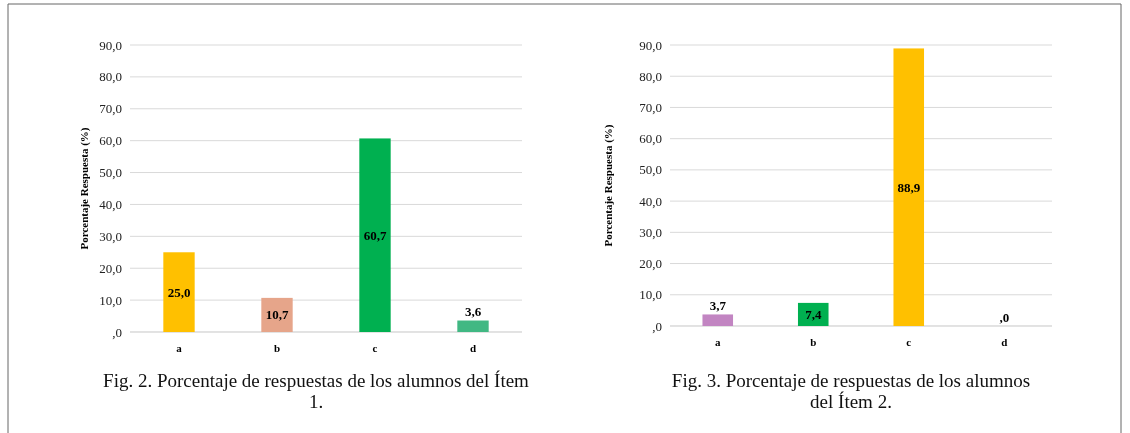 Image resolution: width=1130 pixels, height=433 pixels. What do you see at coordinates (316, 391) in the screenshot?
I see `text: Fig. 2. Porcentaje de respuestas de los alumnos del Ítem 1.` at bounding box center [316, 391].